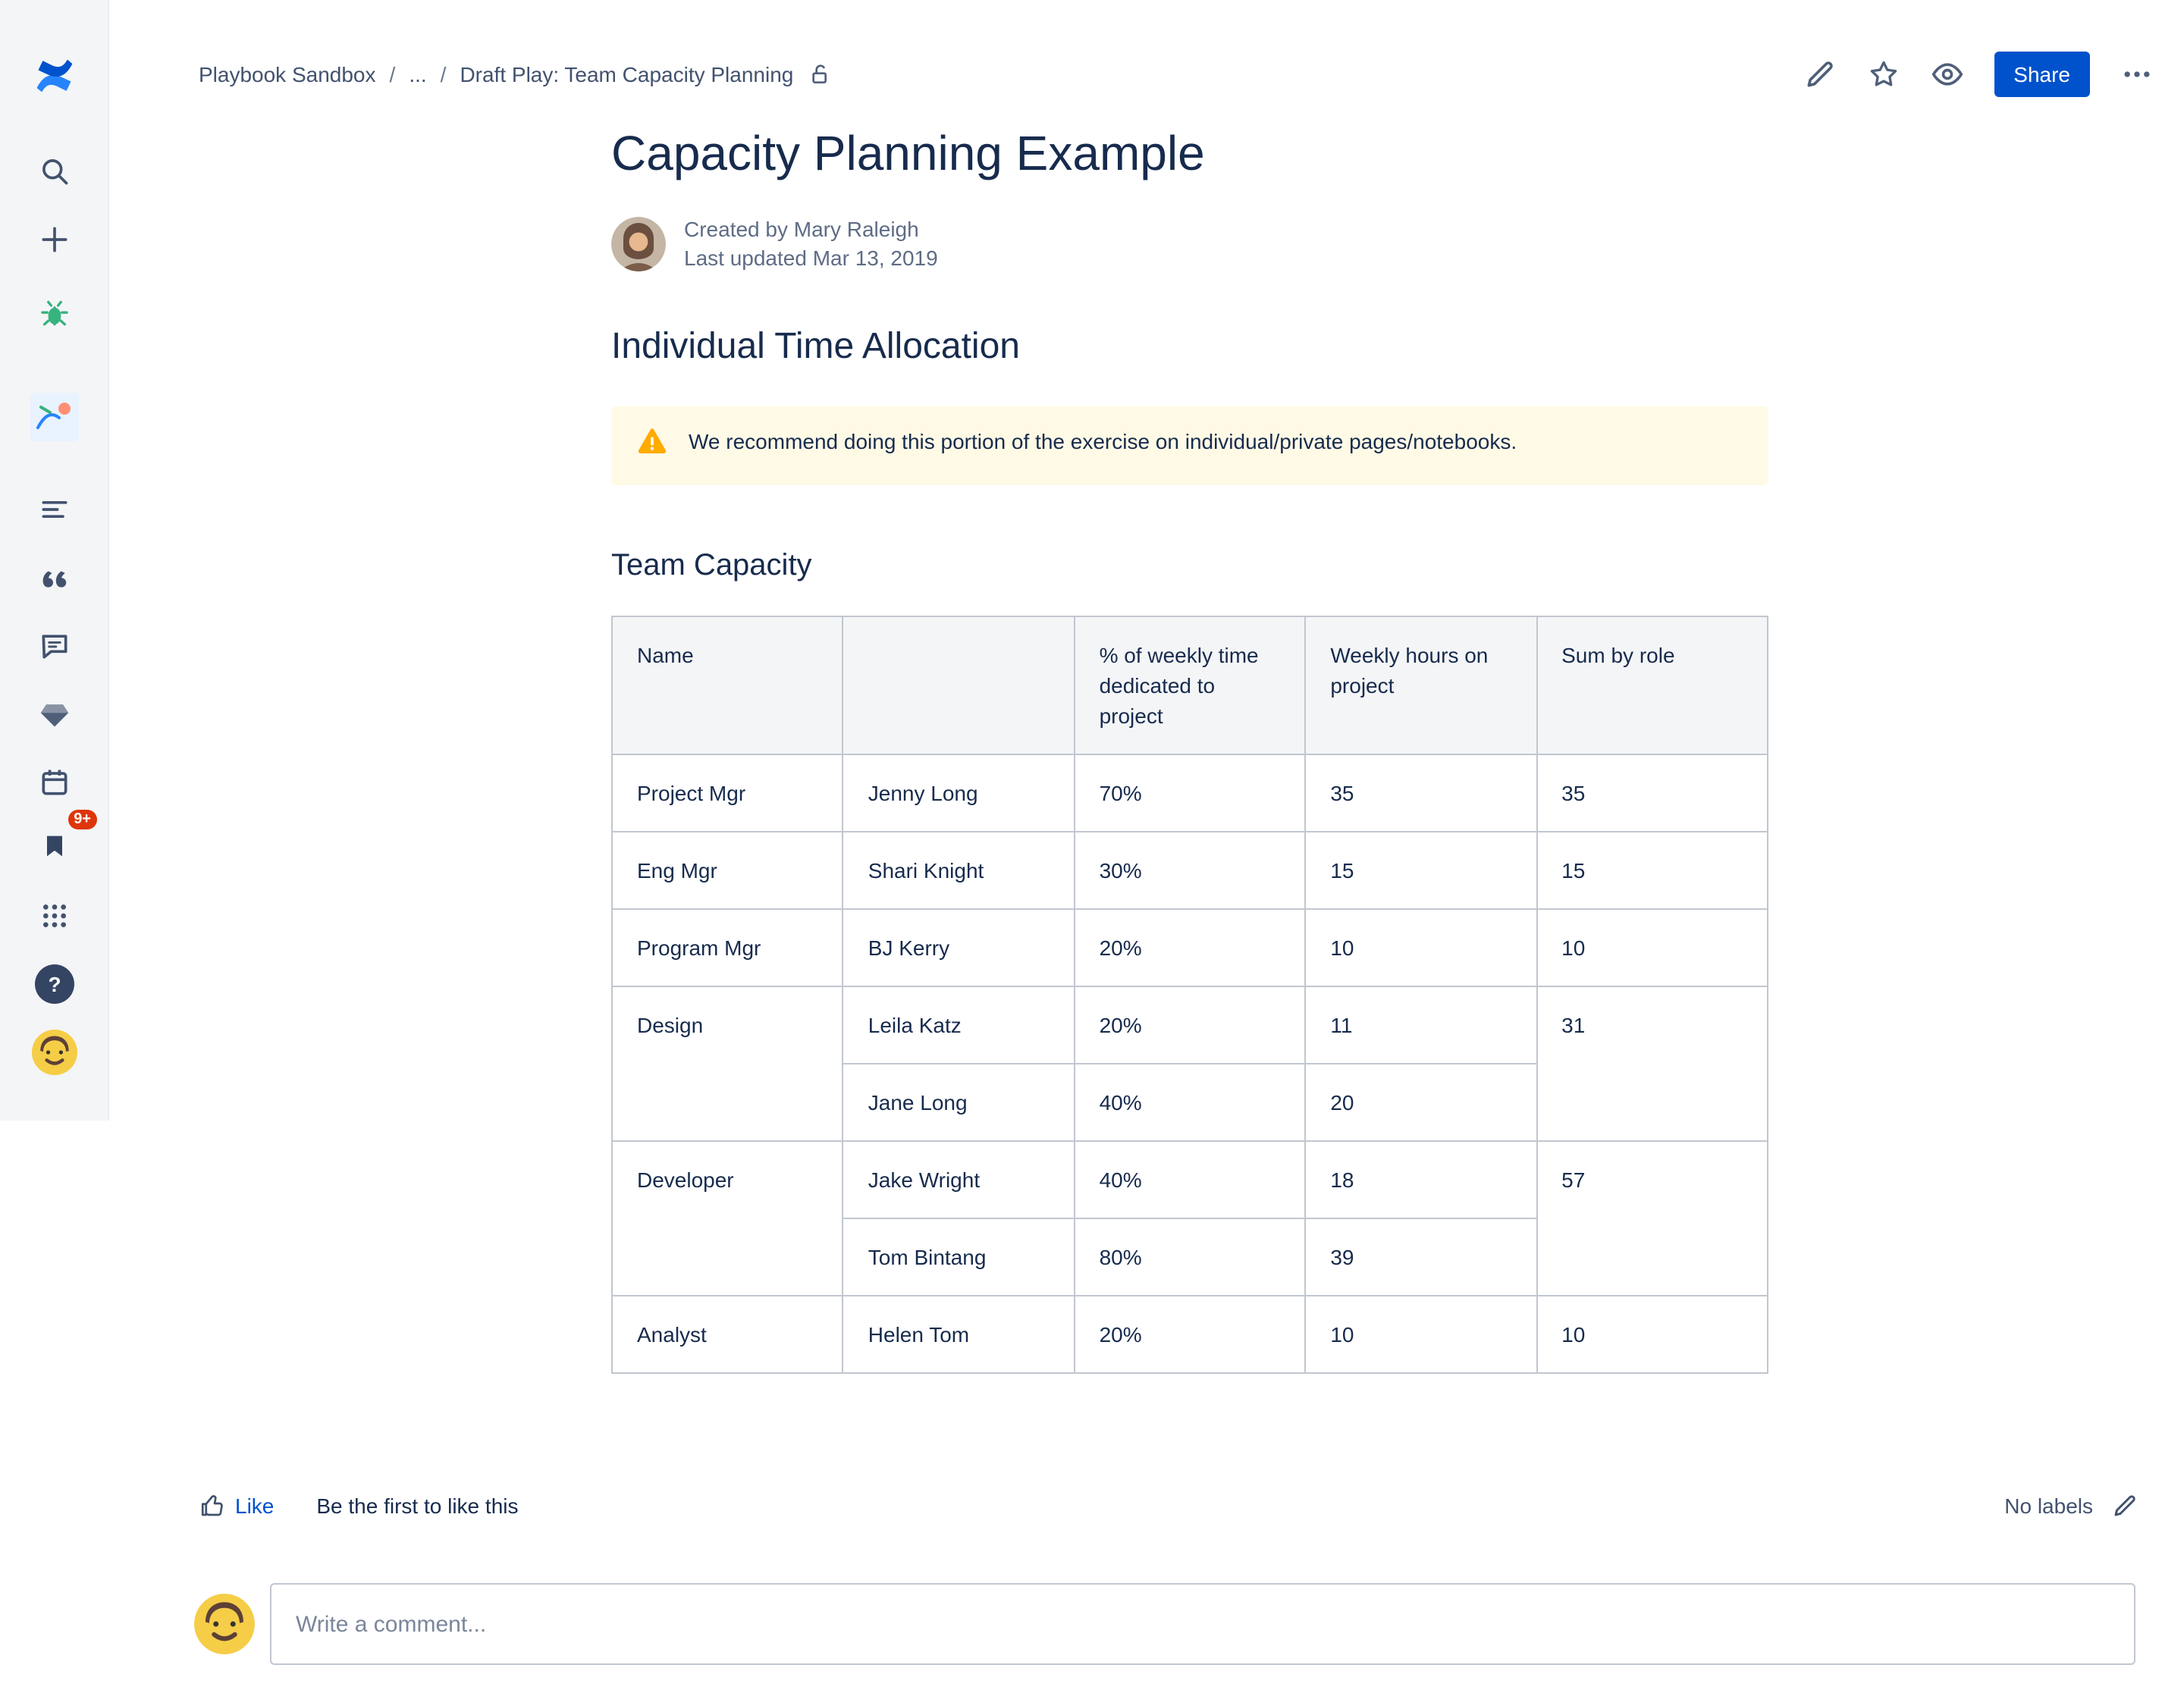  Describe the element at coordinates (727, 1064) in the screenshot. I see `role-cell: Design` at that location.